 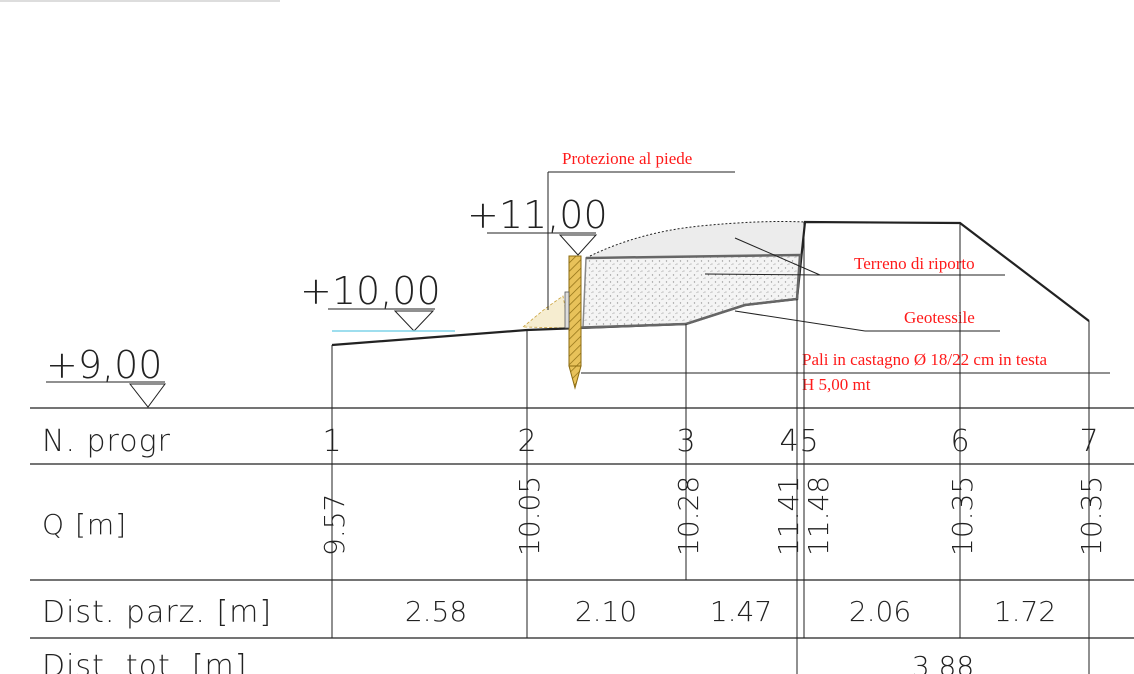 I want to click on chestnut-pile, so click(x=575, y=311).